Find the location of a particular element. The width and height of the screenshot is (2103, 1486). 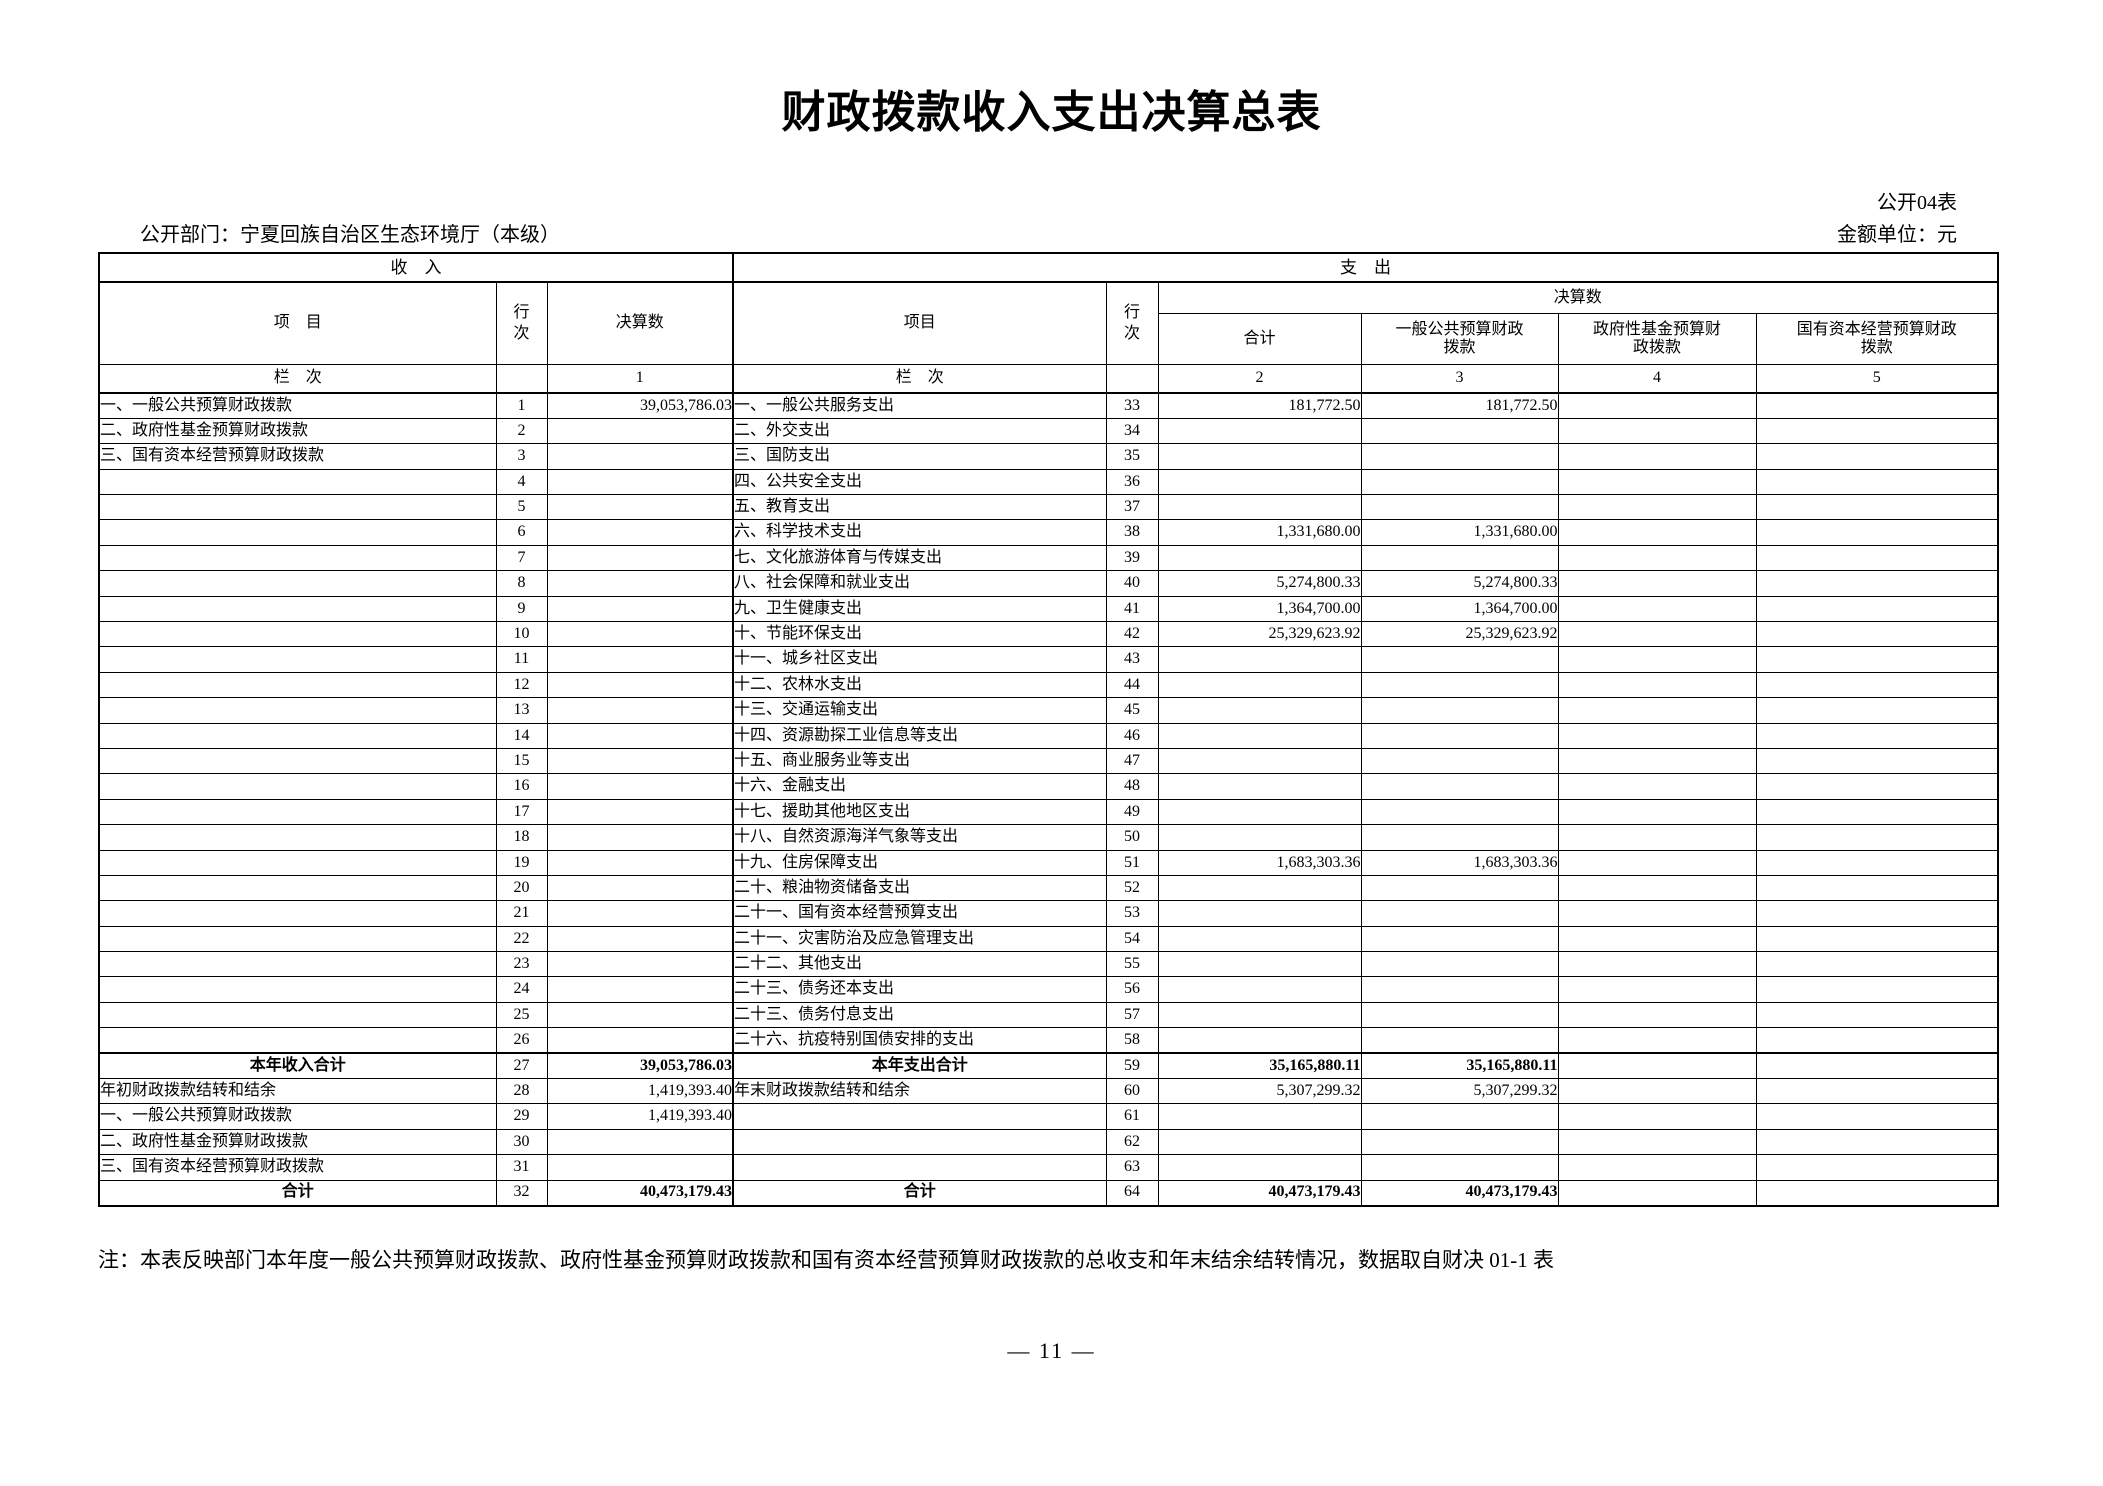

expense-line-cell: 49 is located at coordinates (1132, 812).